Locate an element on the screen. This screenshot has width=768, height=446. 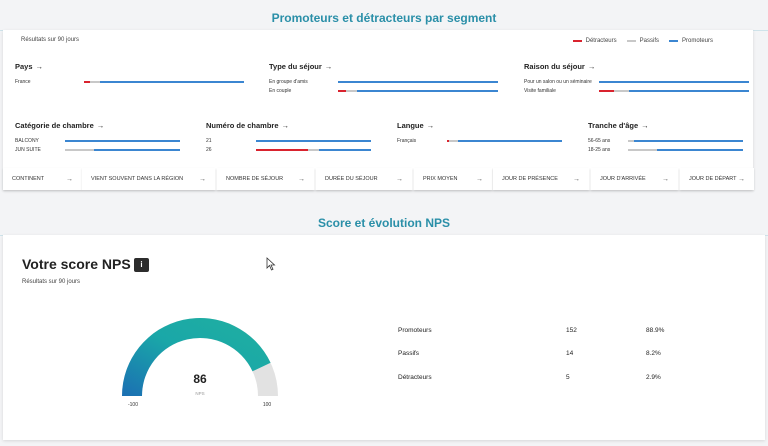
card-langue: Langue → Français is located at coordinates (482, 133).